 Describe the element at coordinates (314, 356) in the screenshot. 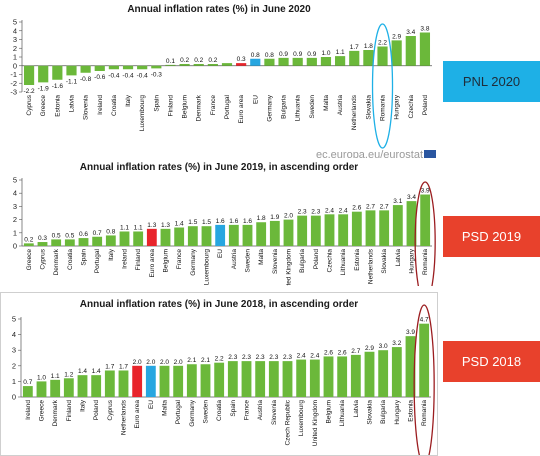

I see `value-label-united-kingdom: 2.4` at that location.